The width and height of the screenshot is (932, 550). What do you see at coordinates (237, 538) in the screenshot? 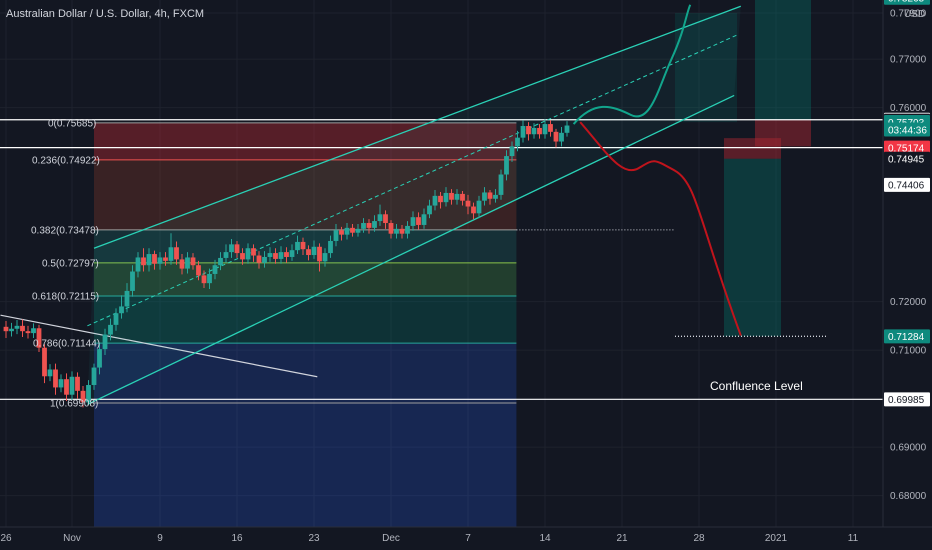
I see `time-tick-label: 16` at bounding box center [237, 538].